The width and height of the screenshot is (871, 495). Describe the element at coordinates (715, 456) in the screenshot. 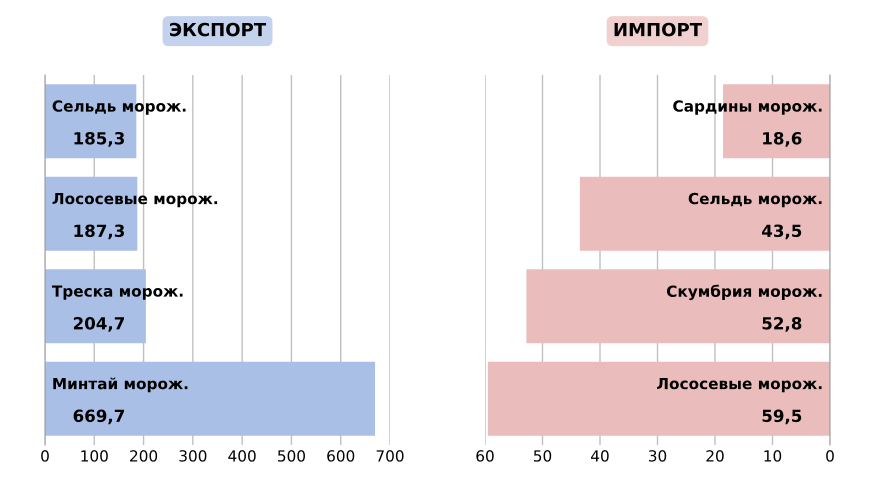

I see `x-tick-label: 20` at that location.